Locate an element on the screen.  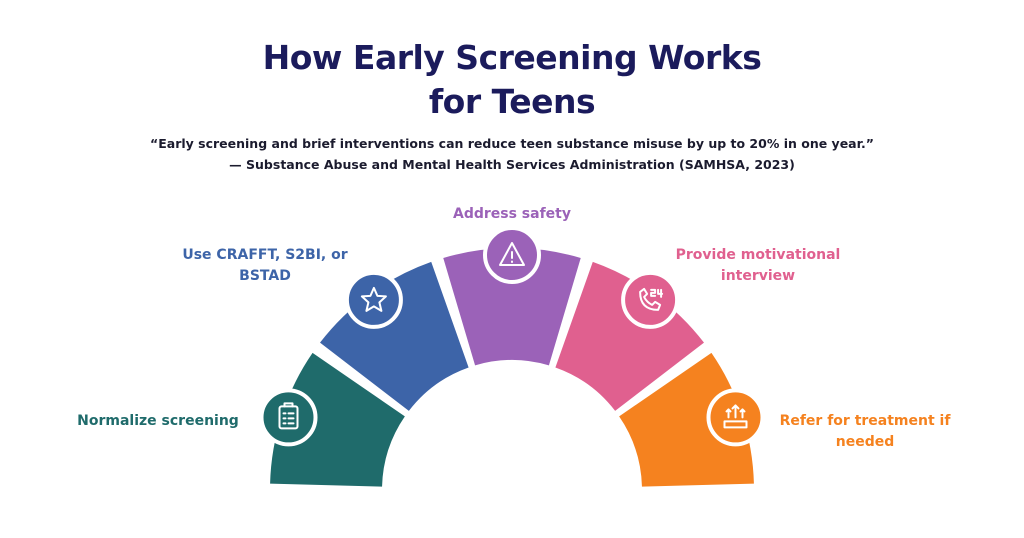
title: How Early Screening Works for Teens is located at coordinates (512, 79).